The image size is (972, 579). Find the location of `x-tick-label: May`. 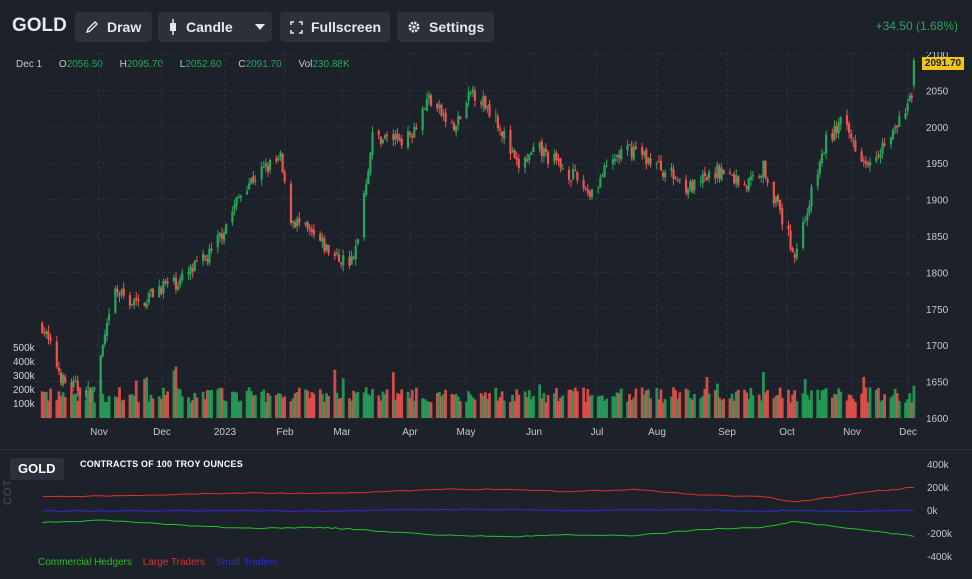

x-tick-label: May is located at coordinates (466, 432).